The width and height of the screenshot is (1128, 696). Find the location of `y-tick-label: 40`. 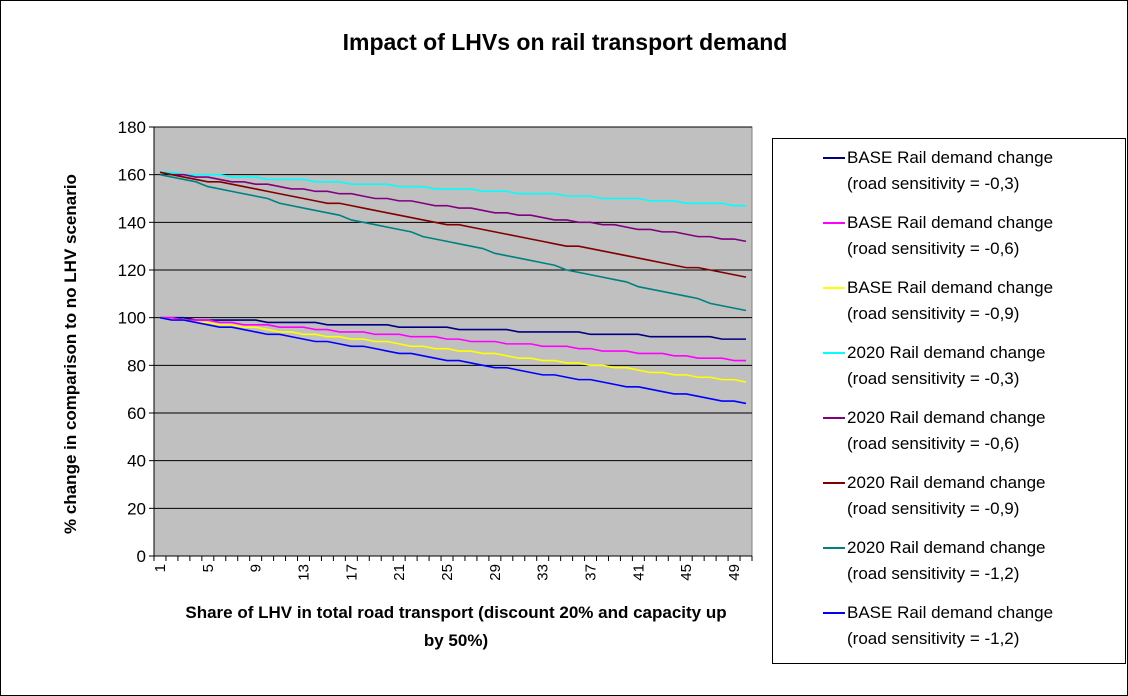

y-tick-label: 40 is located at coordinates (136, 461).